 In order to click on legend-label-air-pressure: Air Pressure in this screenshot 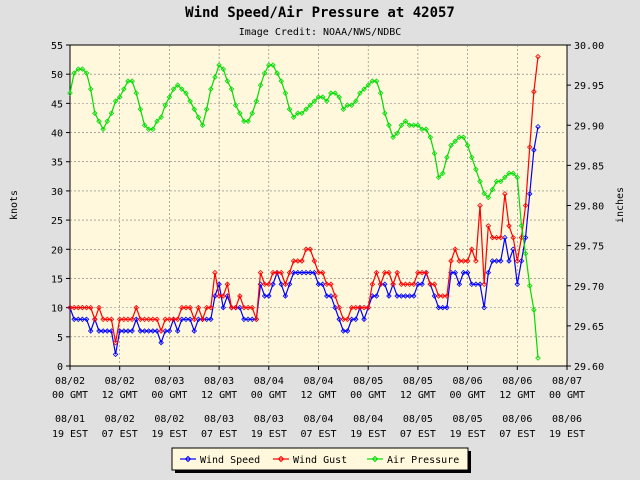, I will do `click(423, 460)`.